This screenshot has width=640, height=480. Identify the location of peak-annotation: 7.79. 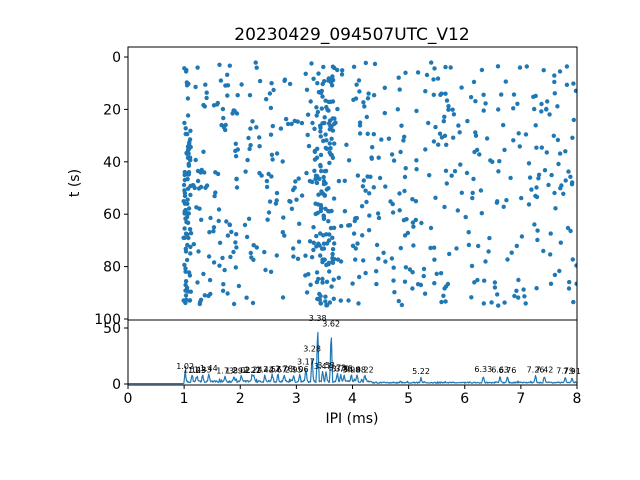
(565, 371).